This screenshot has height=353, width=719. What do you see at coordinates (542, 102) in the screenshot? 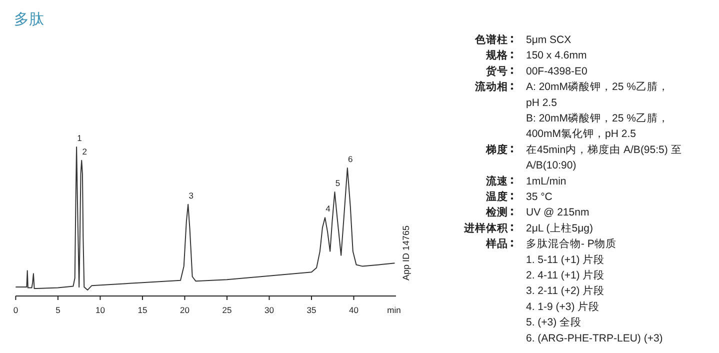
I see `text: pH 2.5` at bounding box center [542, 102].